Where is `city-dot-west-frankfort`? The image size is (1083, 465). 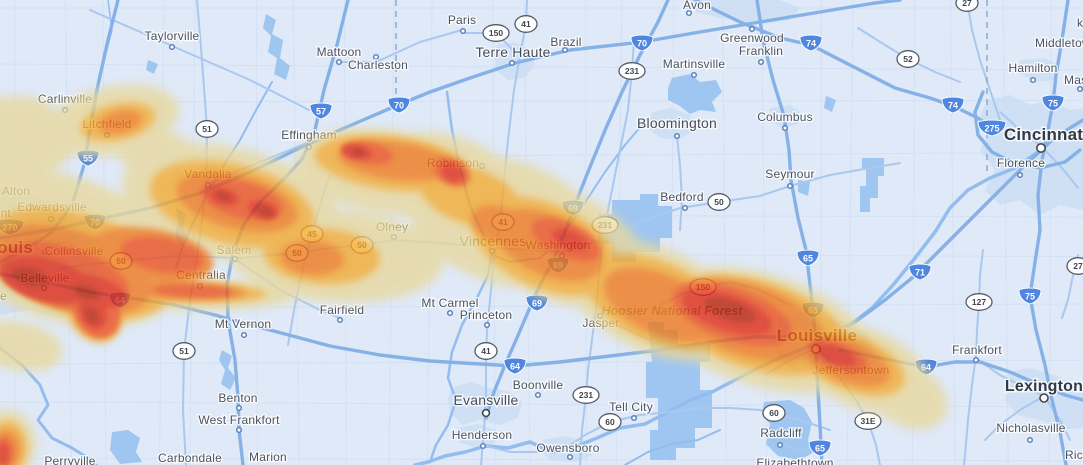 city-dot-west-frankfort is located at coordinates (239, 430).